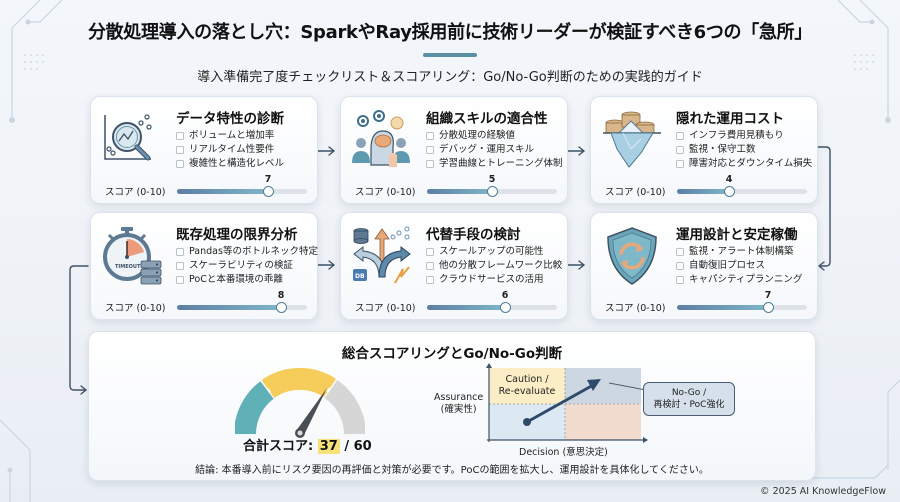 This screenshot has height=502, width=900. I want to click on card-title: 既存処理の限界分析, so click(237, 235).